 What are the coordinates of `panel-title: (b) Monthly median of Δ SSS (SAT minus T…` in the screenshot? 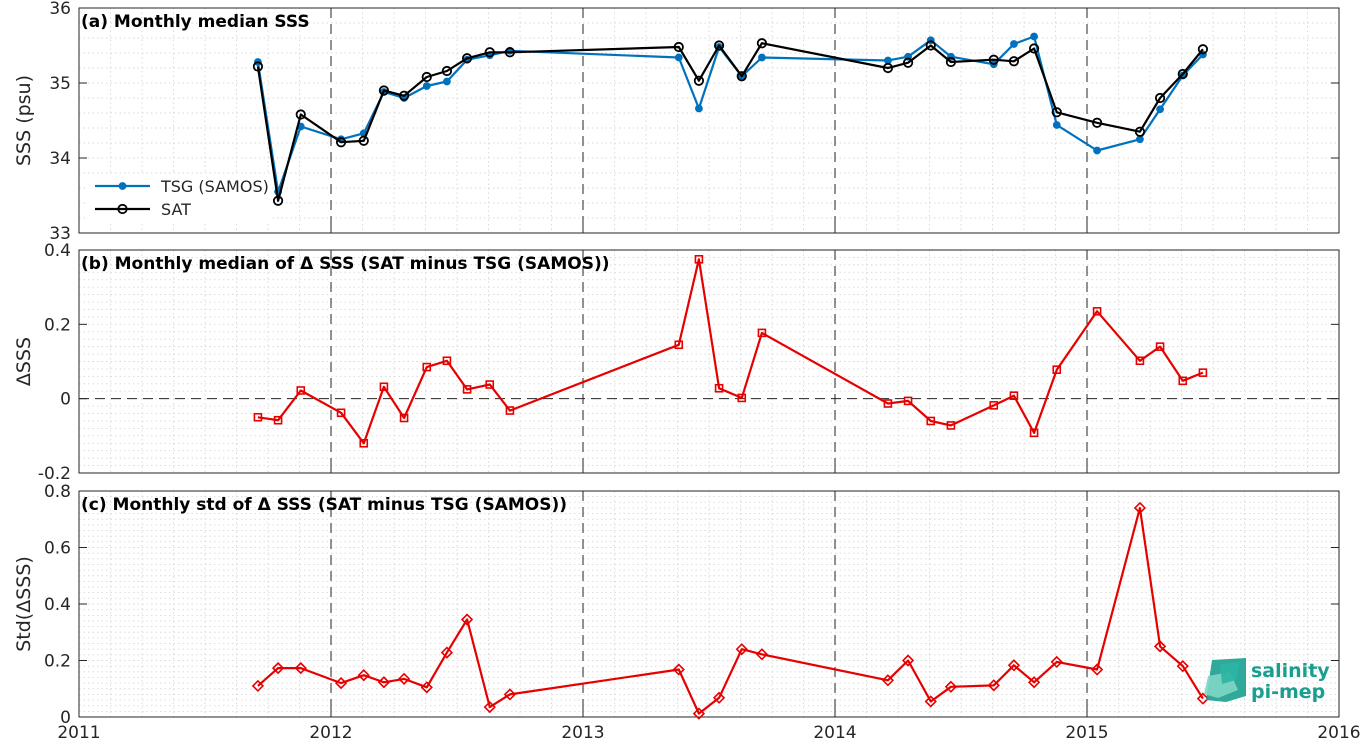 It's located at (345, 264).